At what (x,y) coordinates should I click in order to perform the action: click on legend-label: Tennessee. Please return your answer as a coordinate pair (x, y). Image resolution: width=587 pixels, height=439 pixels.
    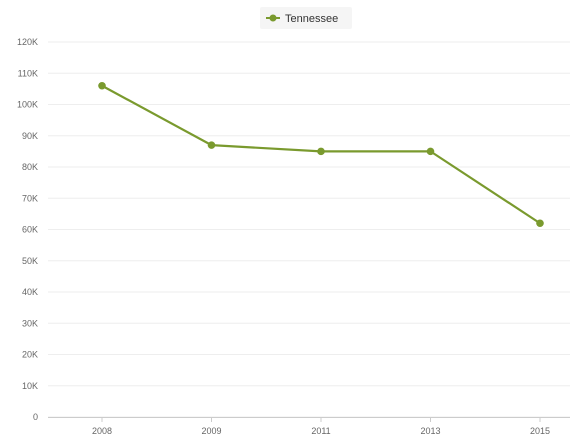
    Looking at the image, I should click on (311, 19).